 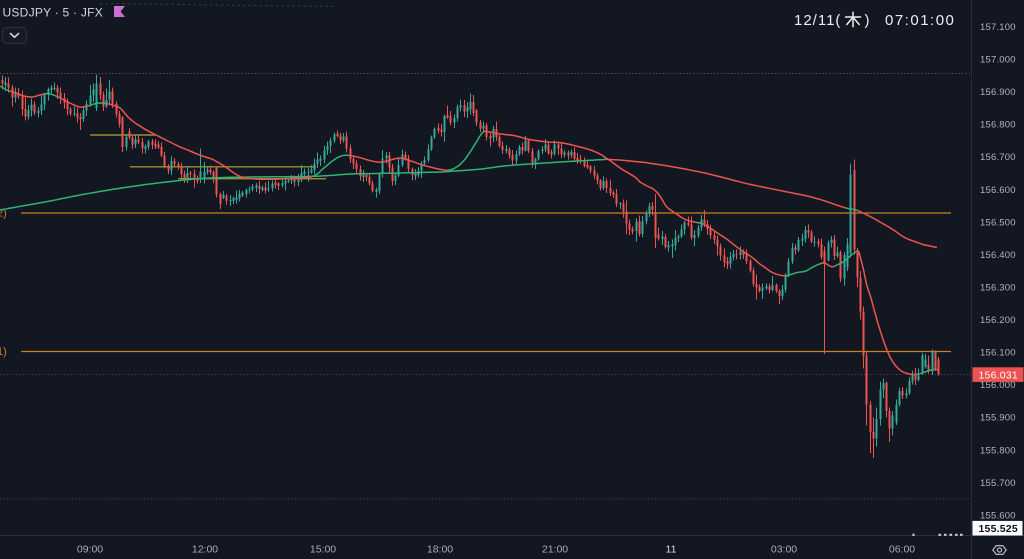 I want to click on svg-text: 155.900, so click(x=998, y=418).